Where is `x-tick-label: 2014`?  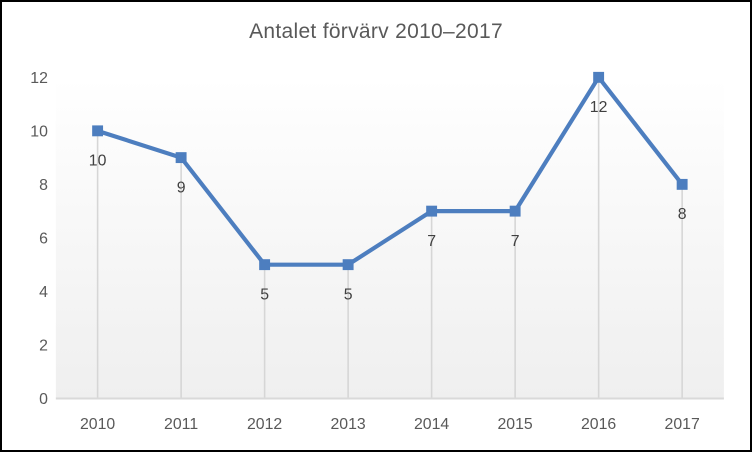
x-tick-label: 2014 is located at coordinates (431, 424).